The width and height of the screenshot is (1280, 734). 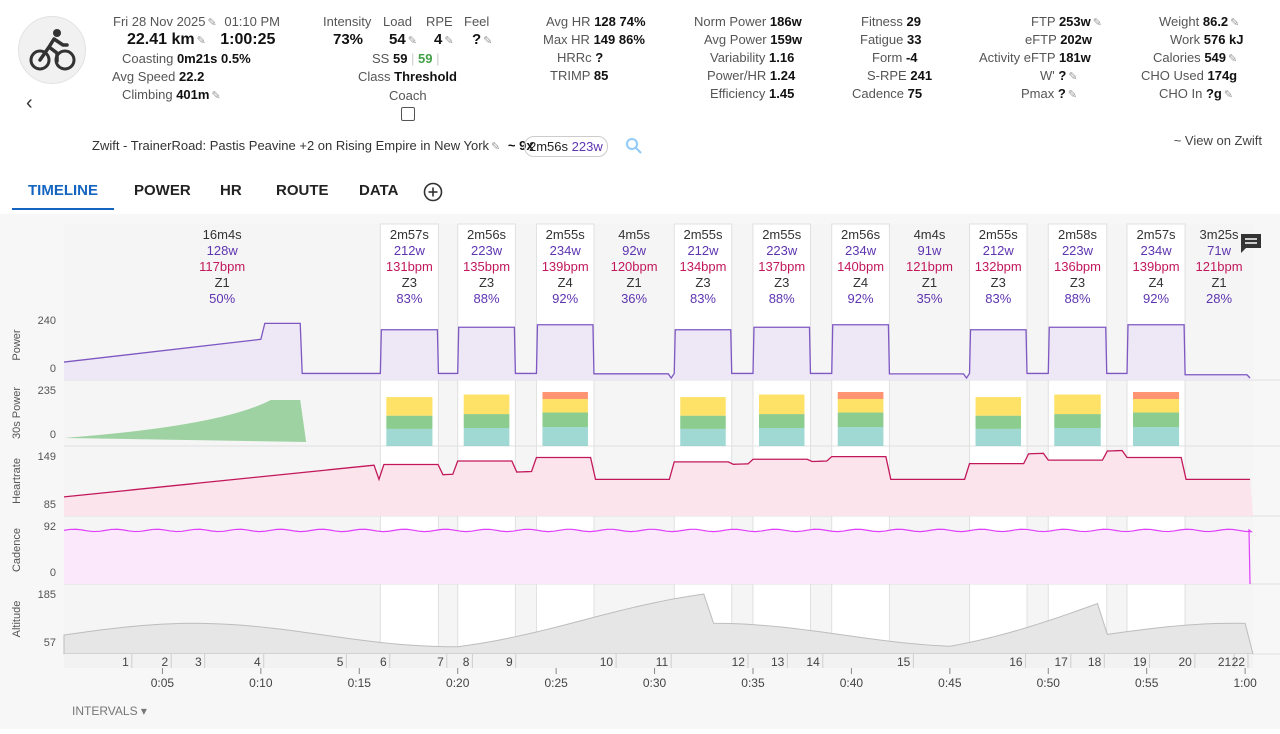 What do you see at coordinates (1225, 662) in the screenshot?
I see `lap-label: 21` at bounding box center [1225, 662].